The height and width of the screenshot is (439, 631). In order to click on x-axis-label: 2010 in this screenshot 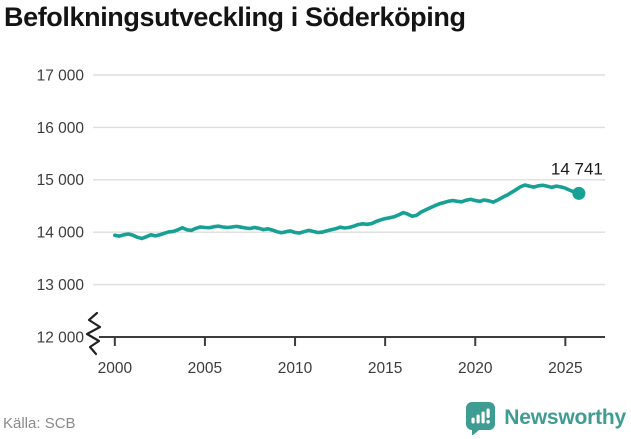, I will do `click(295, 368)`.